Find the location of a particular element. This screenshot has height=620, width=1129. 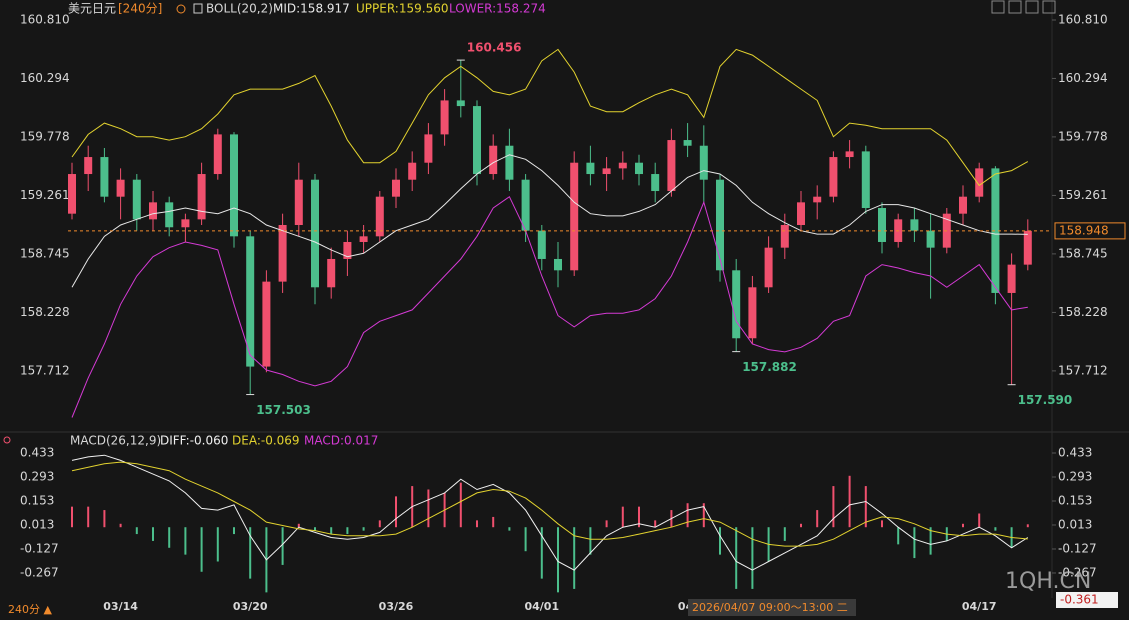

y-tick-label: 160.294 is located at coordinates (45, 78).